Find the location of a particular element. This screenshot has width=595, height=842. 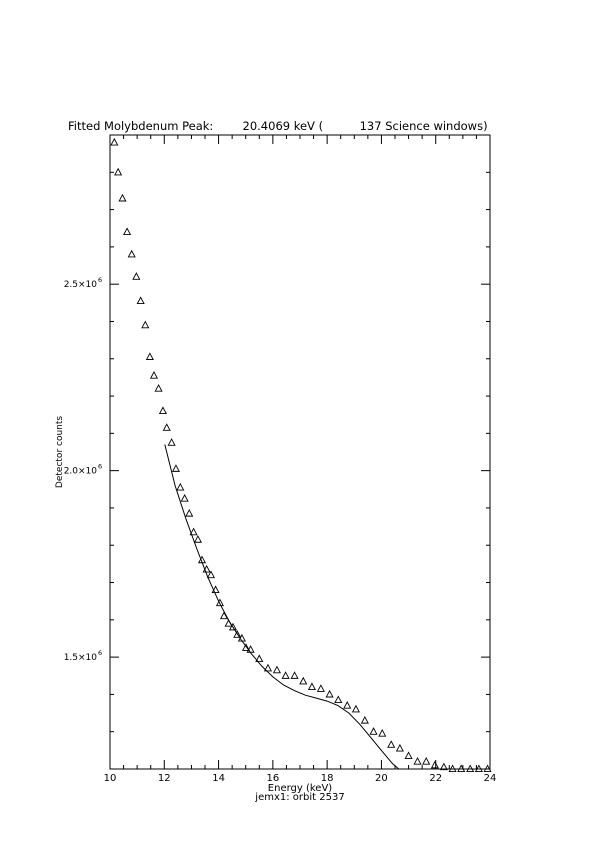

x-tick-label: 22 is located at coordinates (435, 778).